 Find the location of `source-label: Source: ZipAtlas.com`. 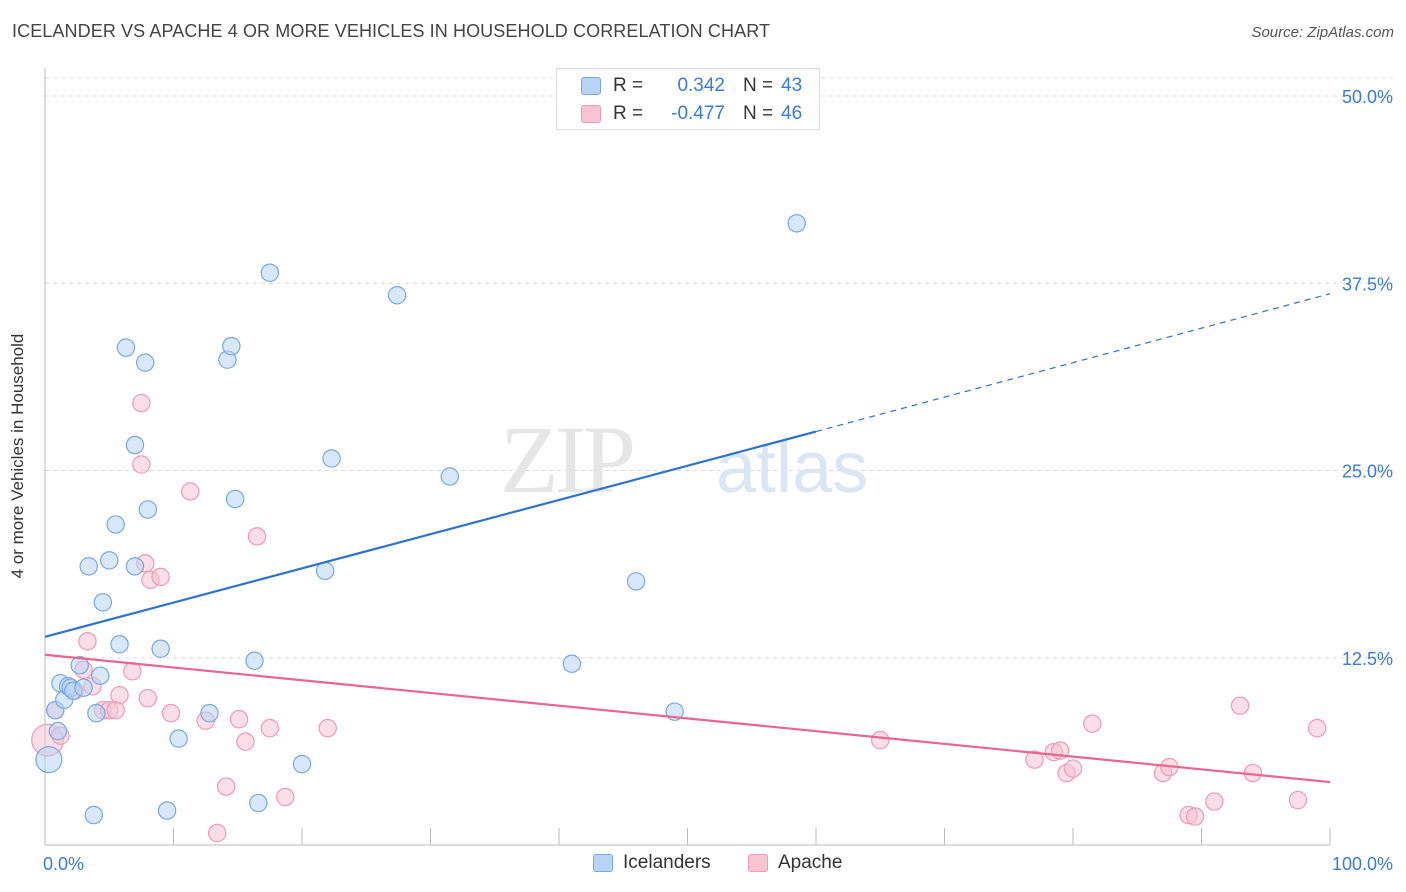

source-label: Source: ZipAtlas.com is located at coordinates (1322, 32).